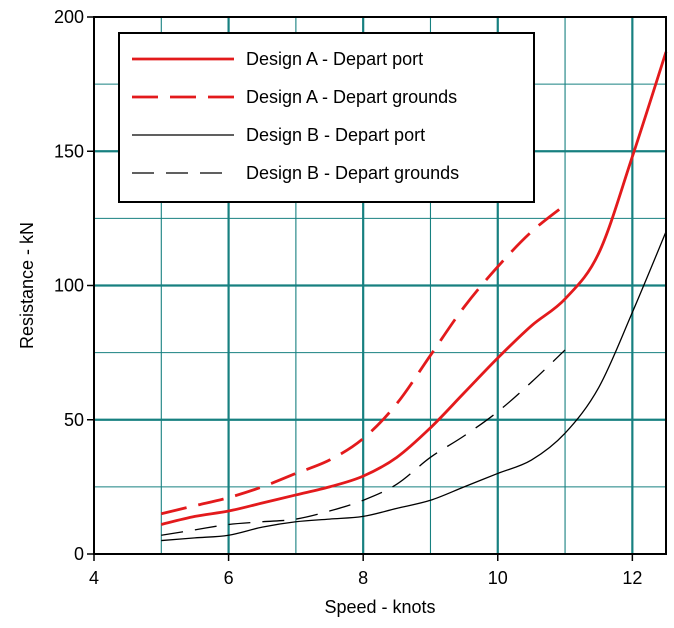 Image resolution: width=674 pixels, height=628 pixels. What do you see at coordinates (74, 420) in the screenshot?
I see `y-tick-label: 50` at bounding box center [74, 420].